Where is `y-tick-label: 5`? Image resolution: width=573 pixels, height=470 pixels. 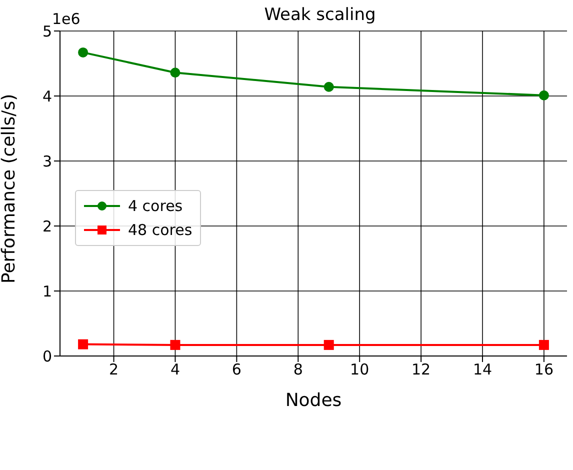
y-tick-label: 5 is located at coordinates (47, 31).